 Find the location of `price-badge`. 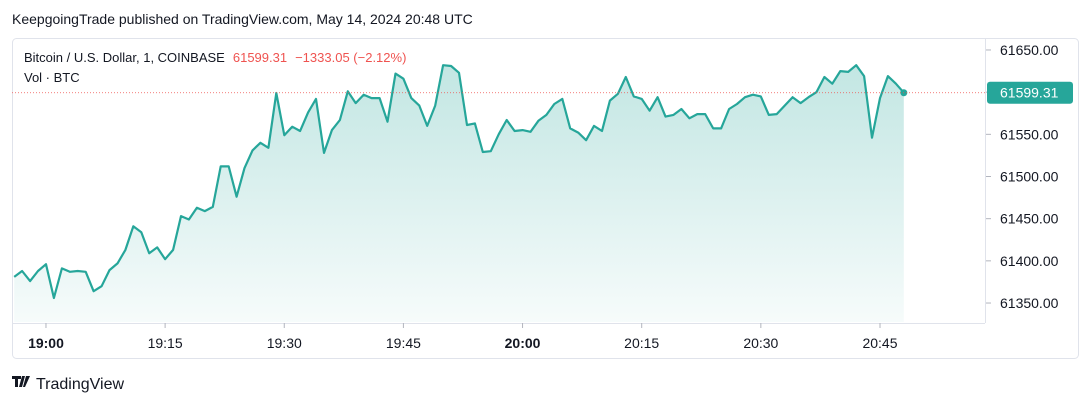

price-badge is located at coordinates (1030, 92).